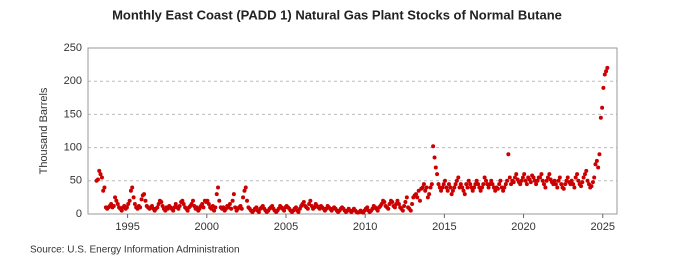 This screenshot has width=675, height=280. I want to click on y-axis-label: Thousand Barrels, so click(44, 130).